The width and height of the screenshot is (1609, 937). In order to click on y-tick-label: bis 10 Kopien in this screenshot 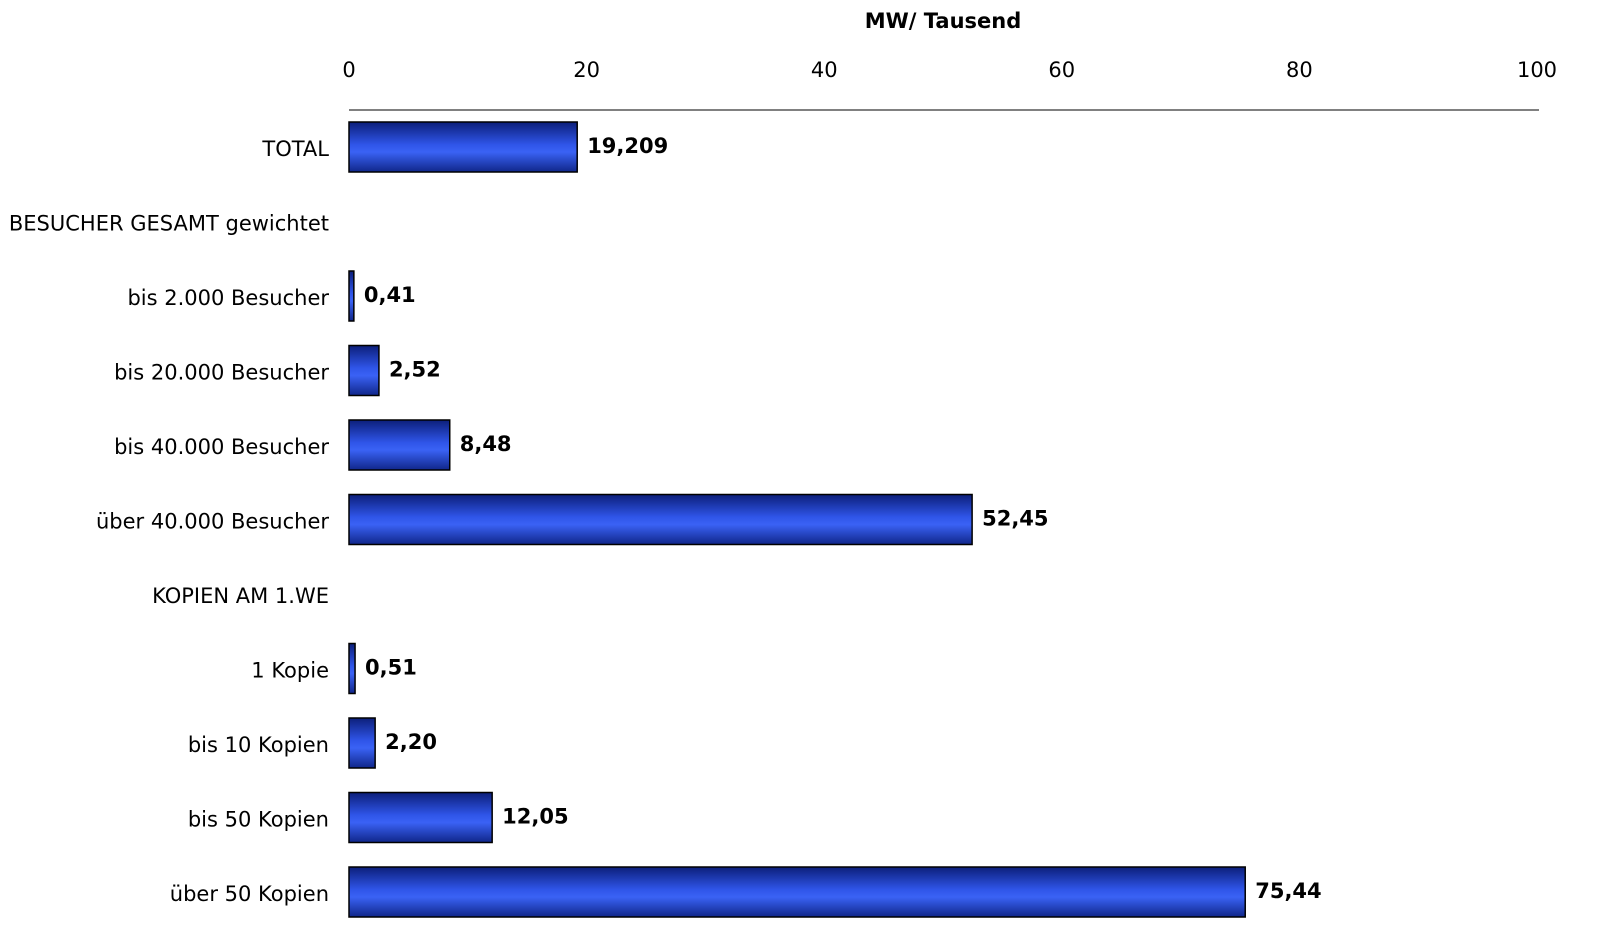, I will do `click(258, 745)`.